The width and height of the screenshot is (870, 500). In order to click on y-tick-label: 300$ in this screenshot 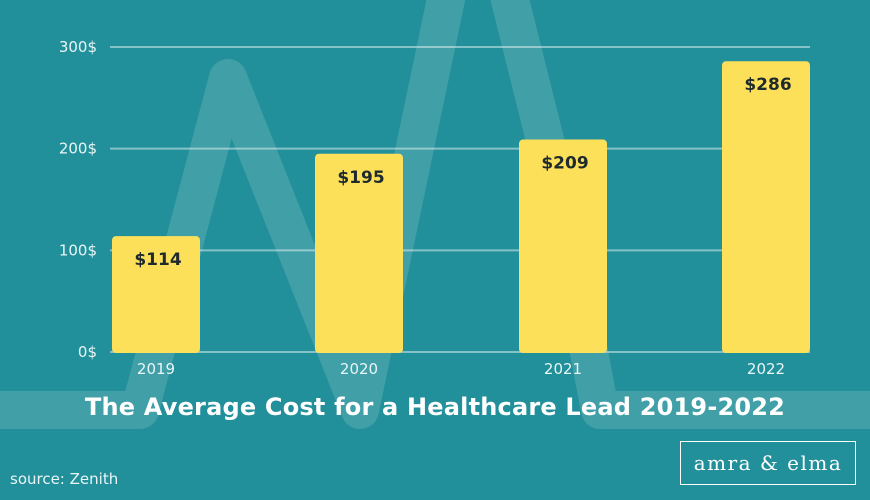, I will do `click(78, 47)`.